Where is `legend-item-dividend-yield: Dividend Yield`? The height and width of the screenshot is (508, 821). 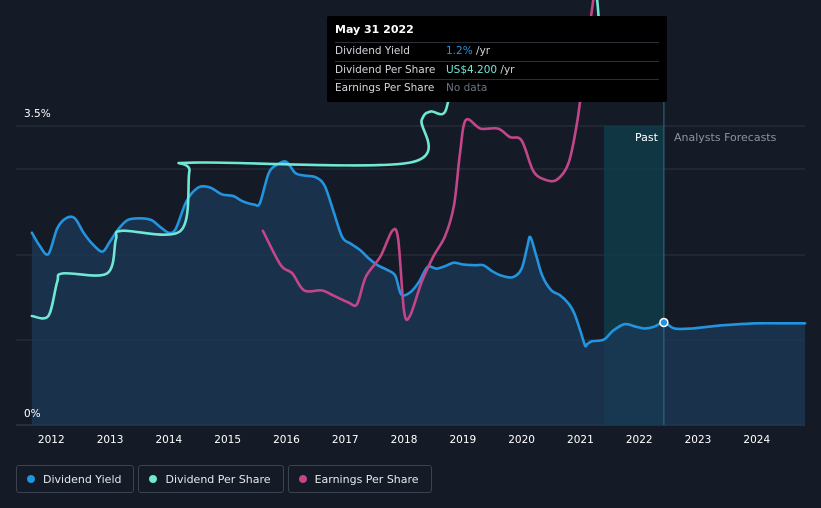 legend-item-dividend-yield: Dividend Yield is located at coordinates (75, 479).